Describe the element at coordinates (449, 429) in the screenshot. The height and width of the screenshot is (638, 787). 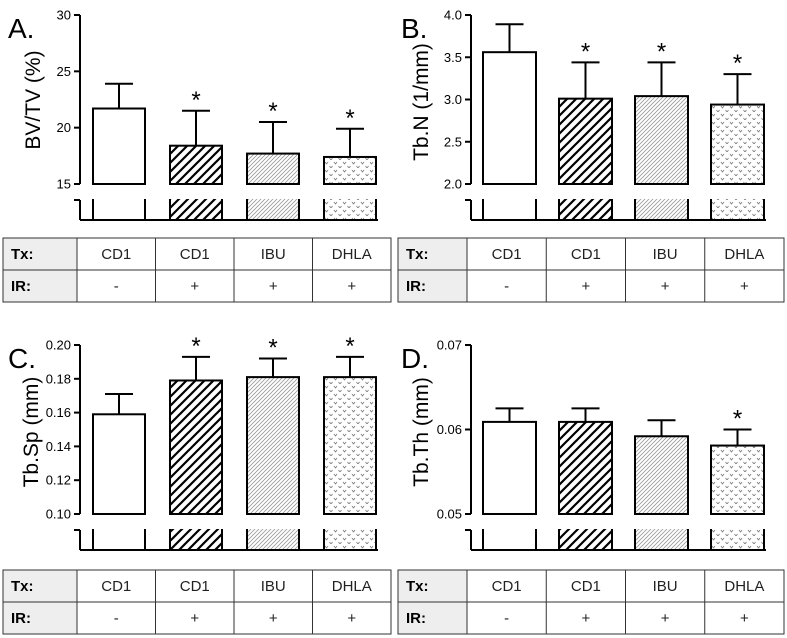
I see `y-tick-label: 0.06` at that location.